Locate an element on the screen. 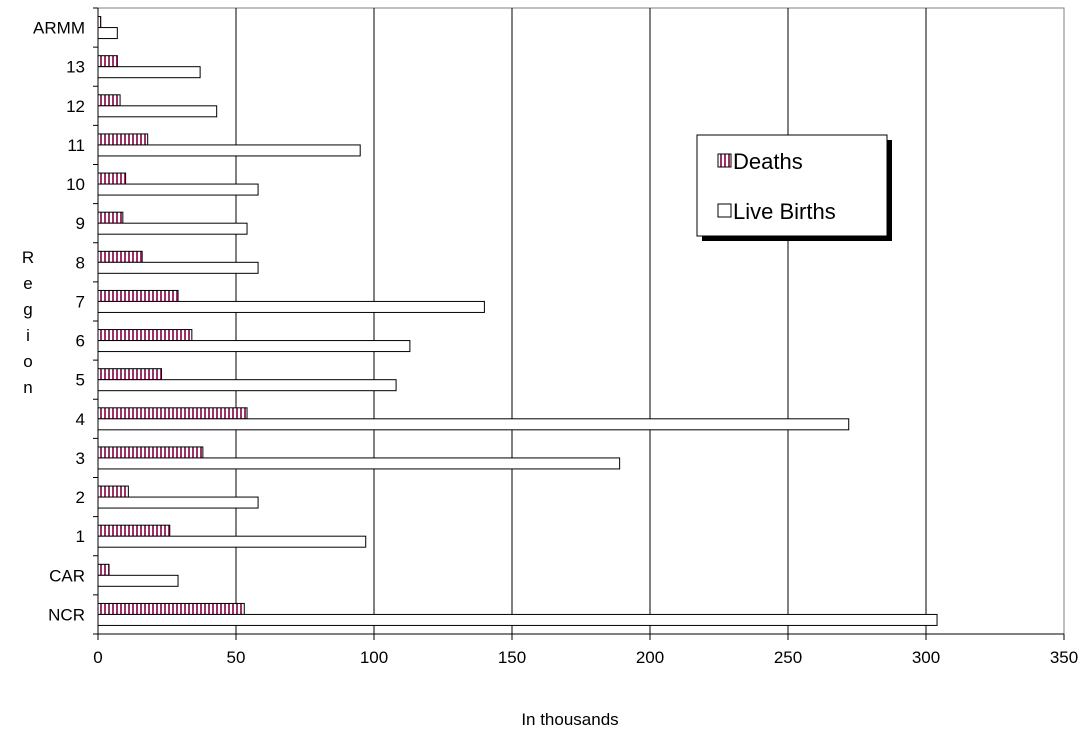 The image size is (1086, 734). x-tick-label: 100 is located at coordinates (374, 657).